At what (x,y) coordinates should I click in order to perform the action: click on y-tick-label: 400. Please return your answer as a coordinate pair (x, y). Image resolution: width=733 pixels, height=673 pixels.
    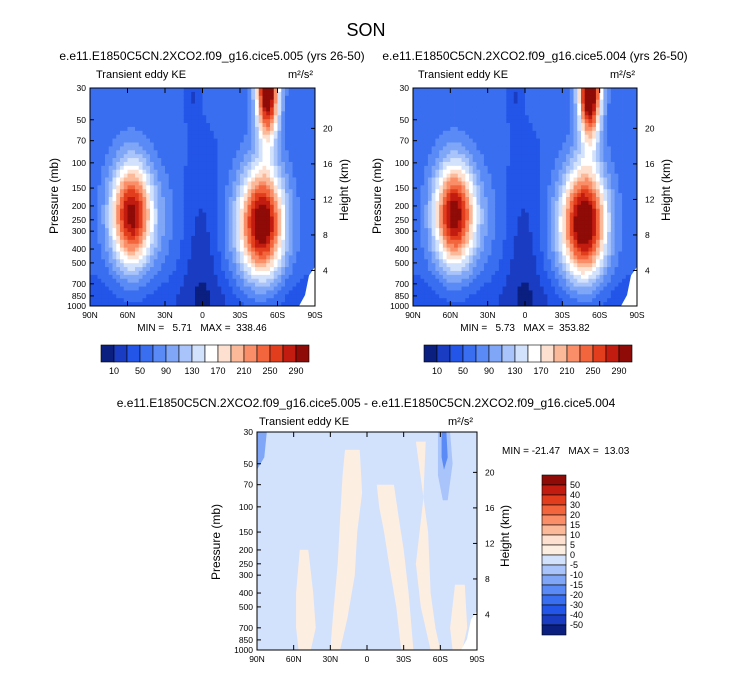
    Looking at the image, I should click on (79, 249).